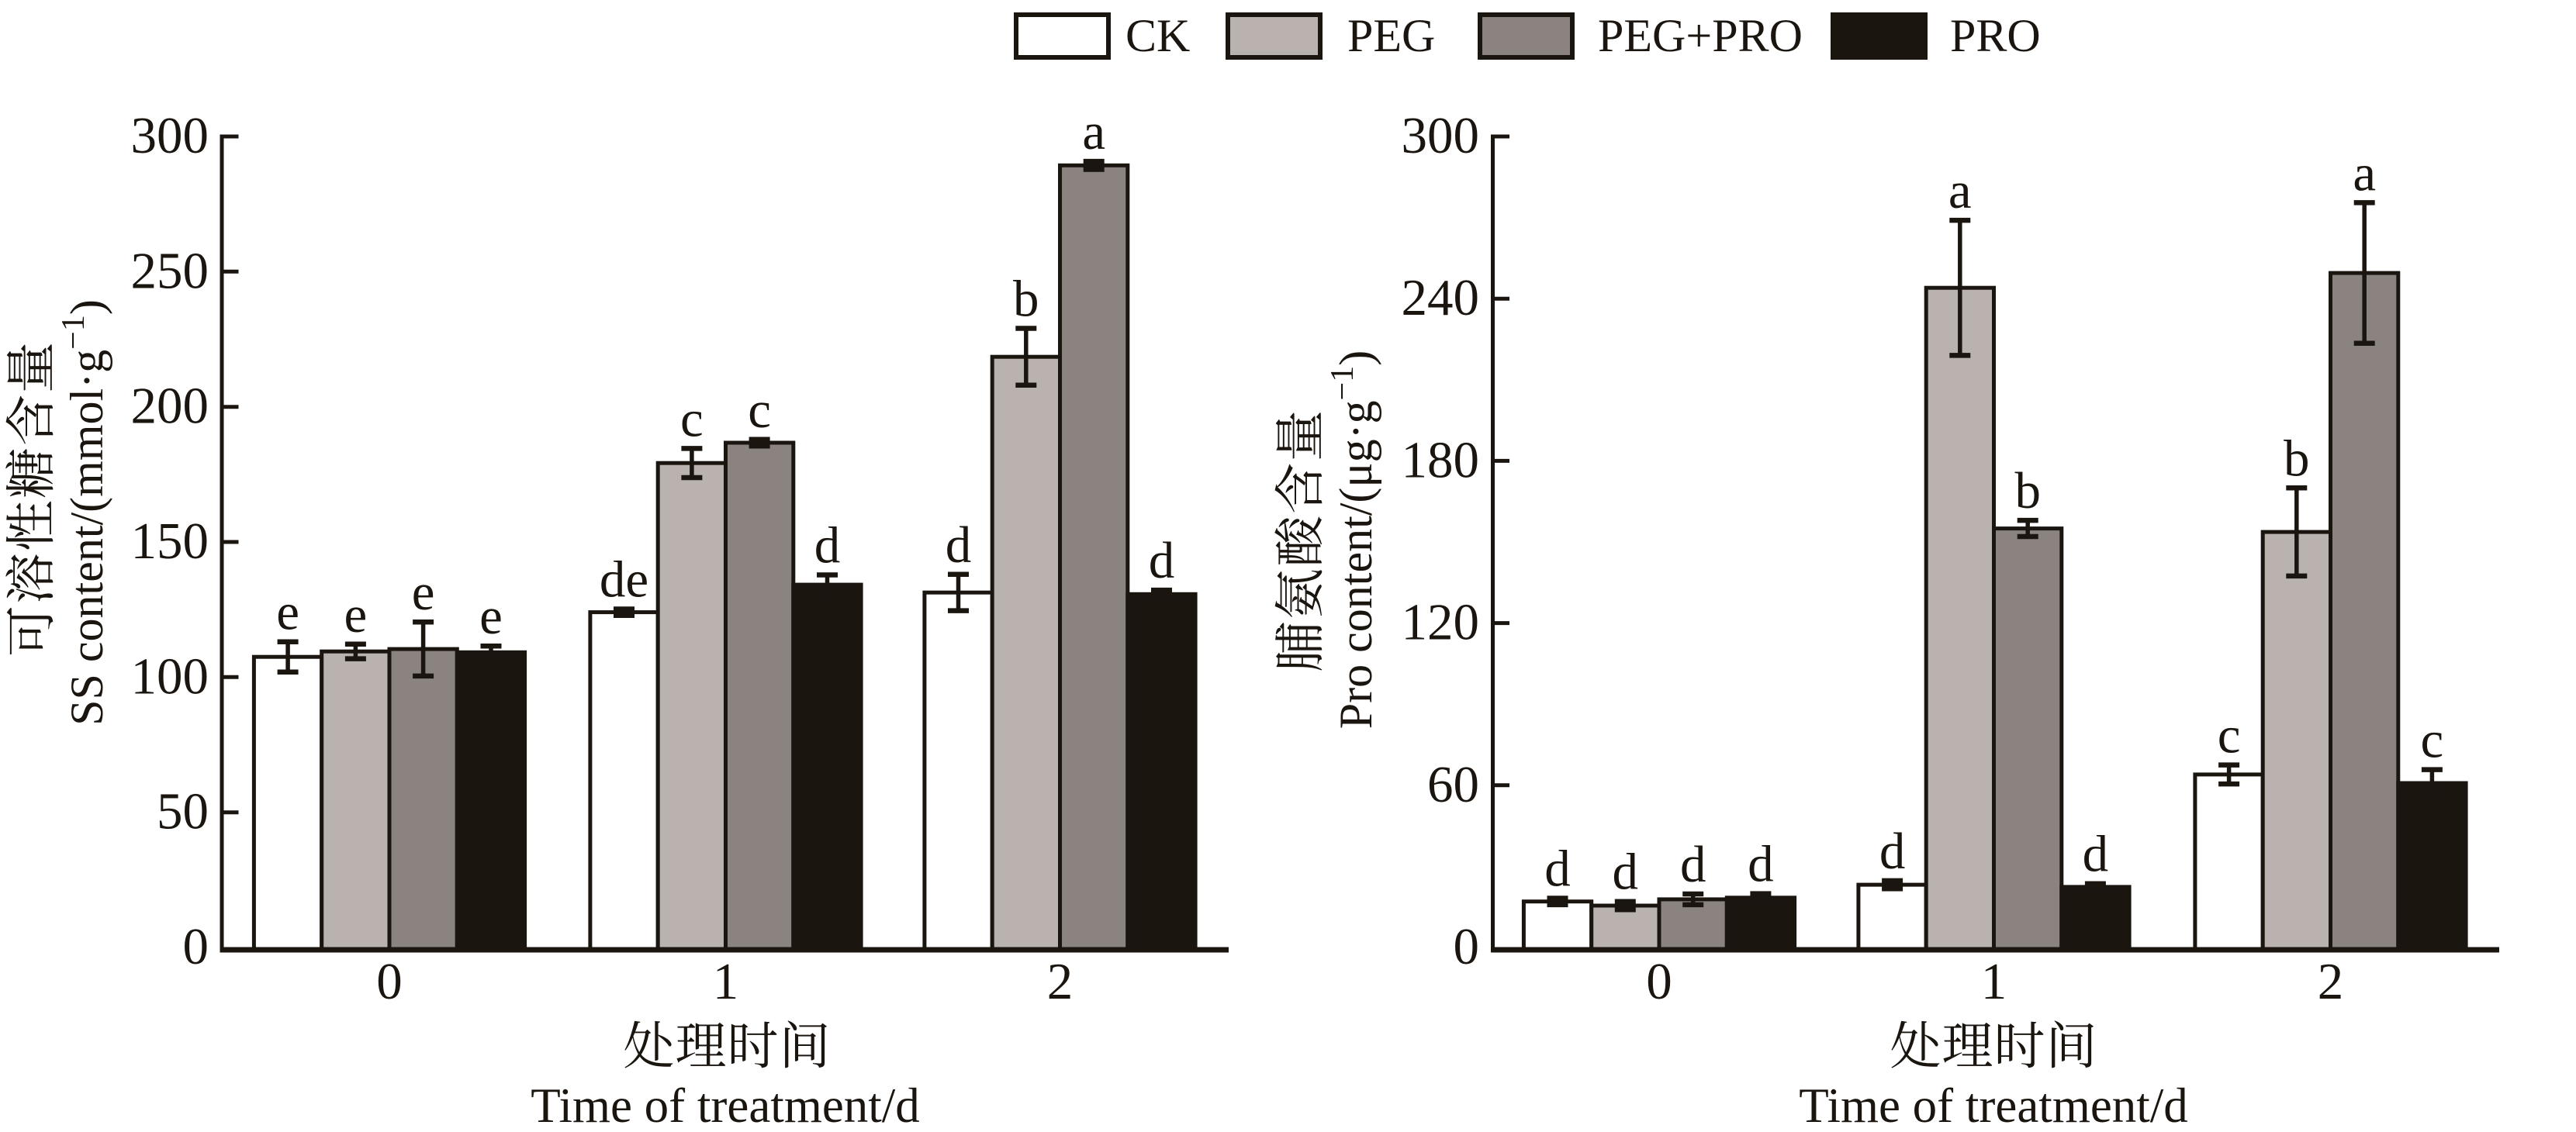 The height and width of the screenshot is (1132, 2576). What do you see at coordinates (1995, 35) in the screenshot?
I see `svg-text: PRO` at bounding box center [1995, 35].